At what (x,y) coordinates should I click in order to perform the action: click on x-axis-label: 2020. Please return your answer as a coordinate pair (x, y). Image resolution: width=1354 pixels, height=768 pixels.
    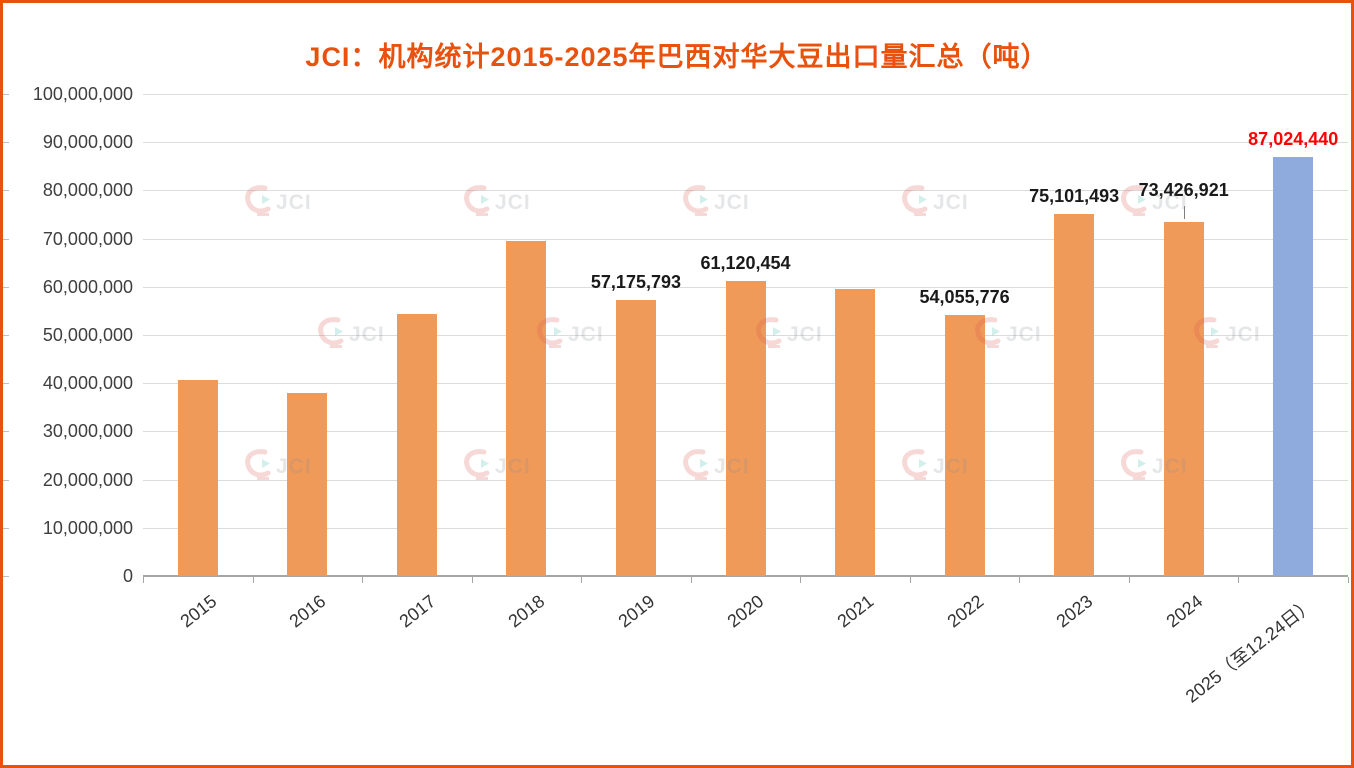
    Looking at the image, I should click on (745, 611).